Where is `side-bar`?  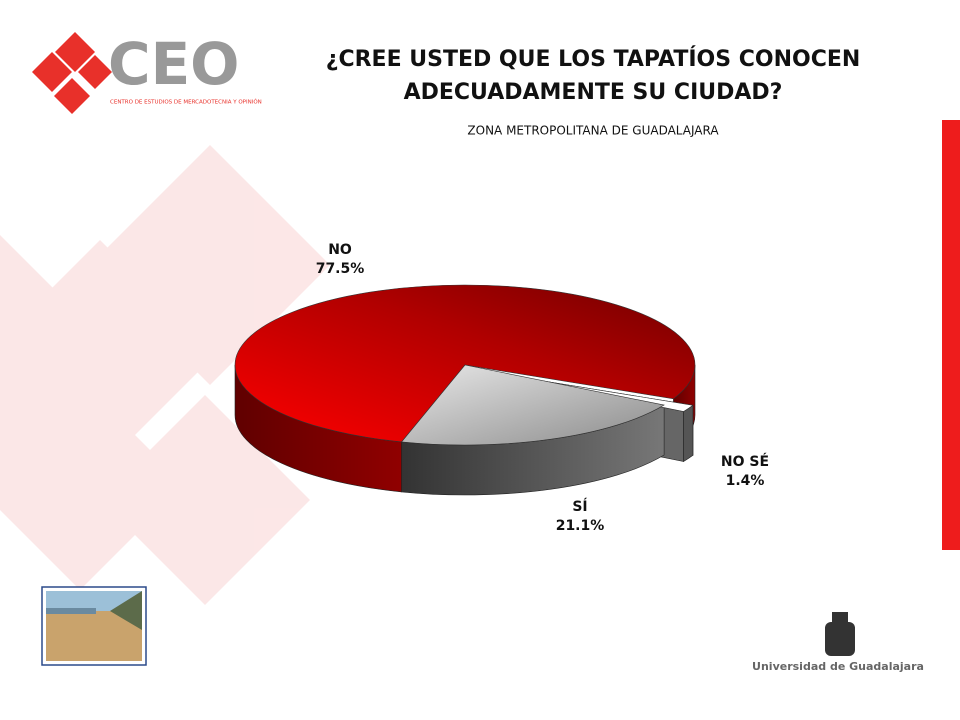
side-bar is located at coordinates (951, 335).